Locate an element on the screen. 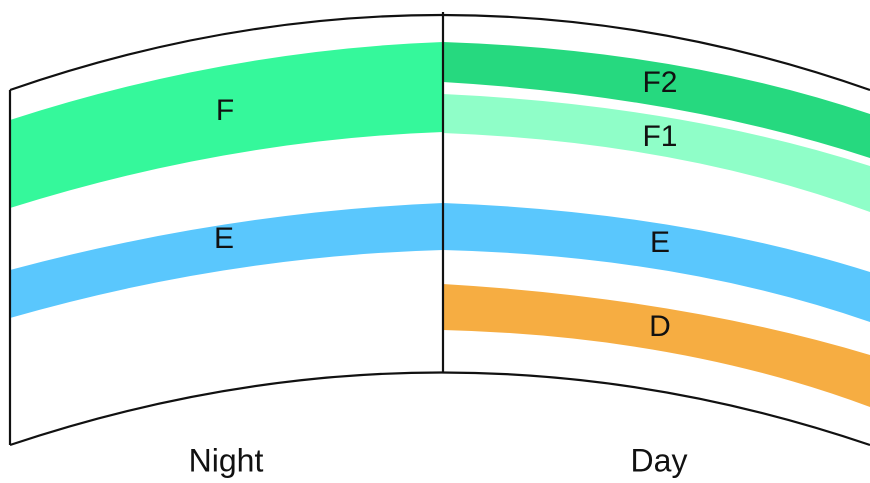  day-caption: Day is located at coordinates (659, 460).